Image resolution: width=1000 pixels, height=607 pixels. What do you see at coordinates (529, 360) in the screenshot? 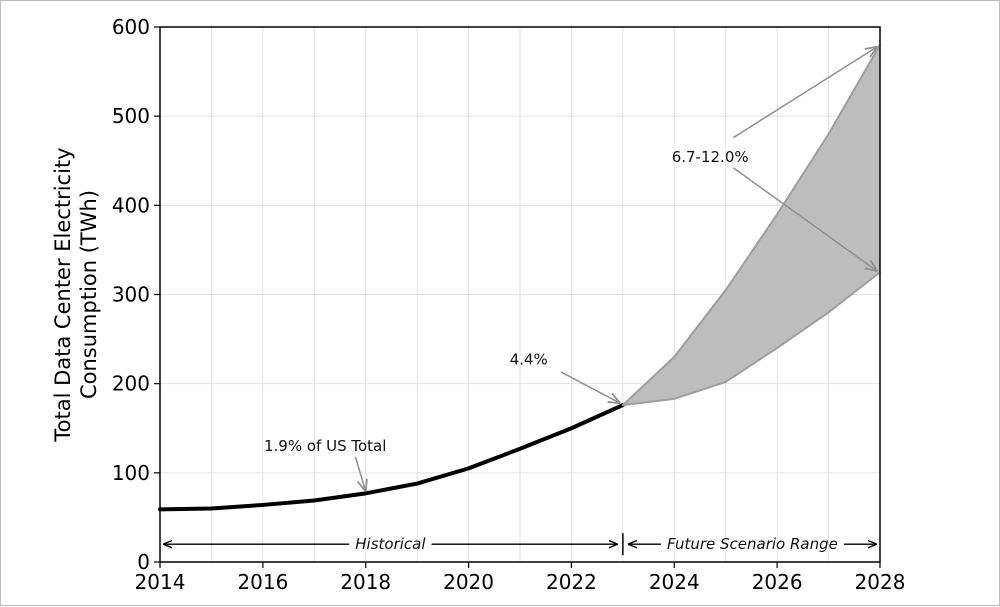
I see `annotation-label: 4.4%` at bounding box center [529, 360].